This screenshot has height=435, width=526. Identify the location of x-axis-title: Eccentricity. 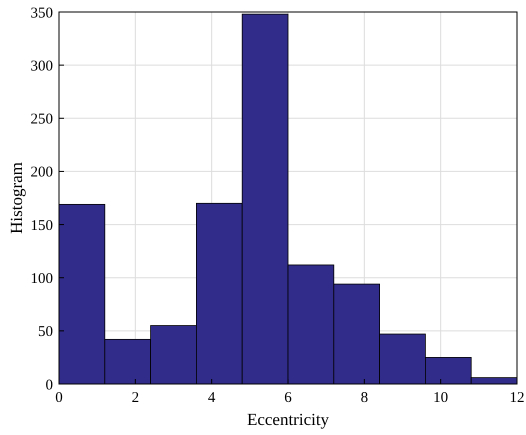
(288, 419).